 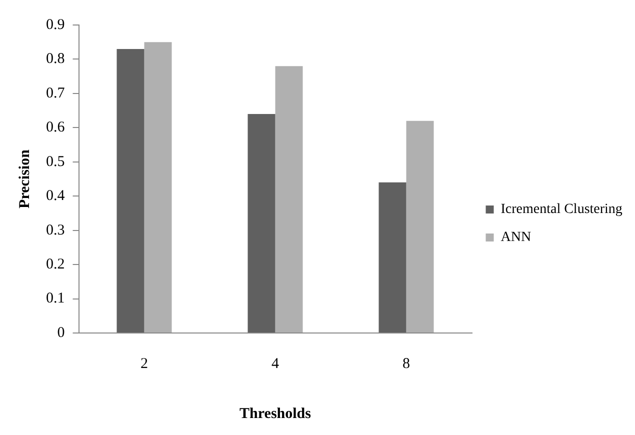 What do you see at coordinates (144, 364) in the screenshot?
I see `x-tick-label: 2` at bounding box center [144, 364].